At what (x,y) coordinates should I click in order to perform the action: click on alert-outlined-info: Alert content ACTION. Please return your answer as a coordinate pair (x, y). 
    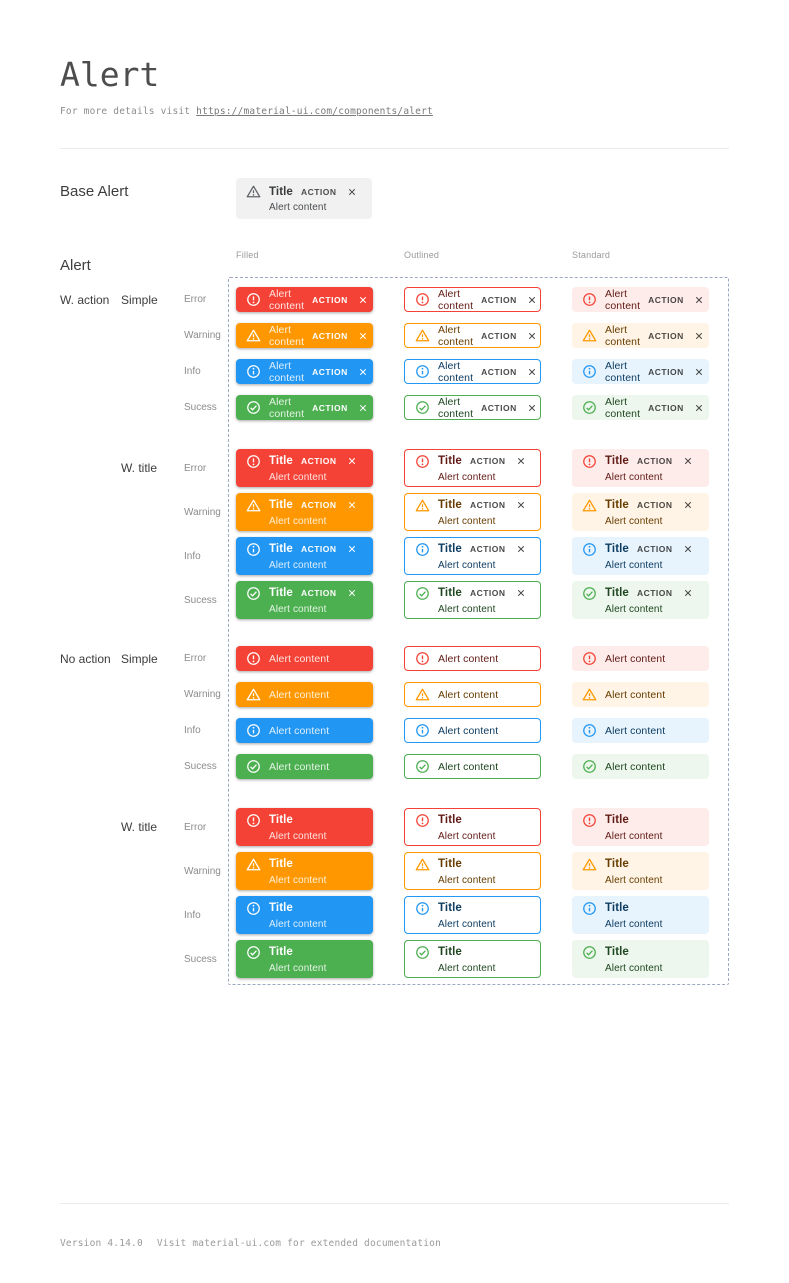
    Looking at the image, I should click on (472, 371).